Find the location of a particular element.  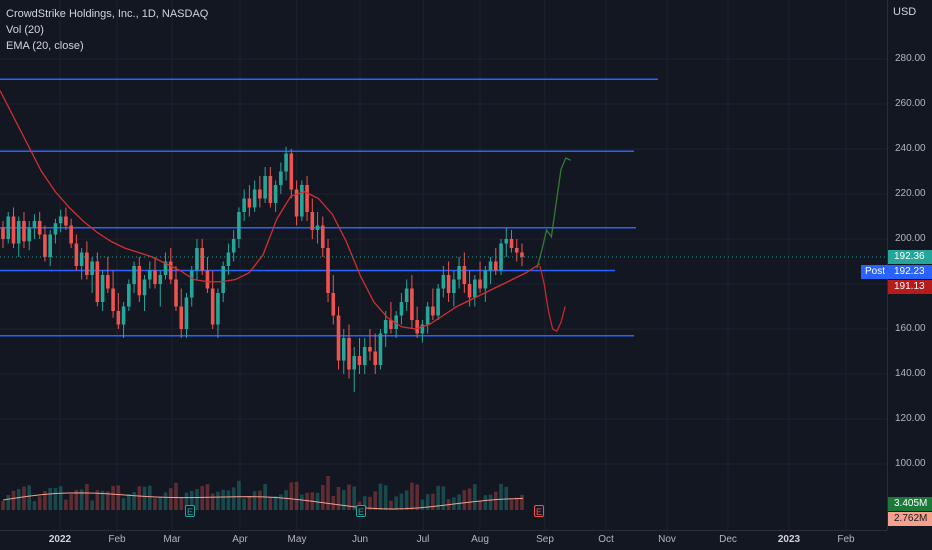

time-tick: 2022 is located at coordinates (60, 539).